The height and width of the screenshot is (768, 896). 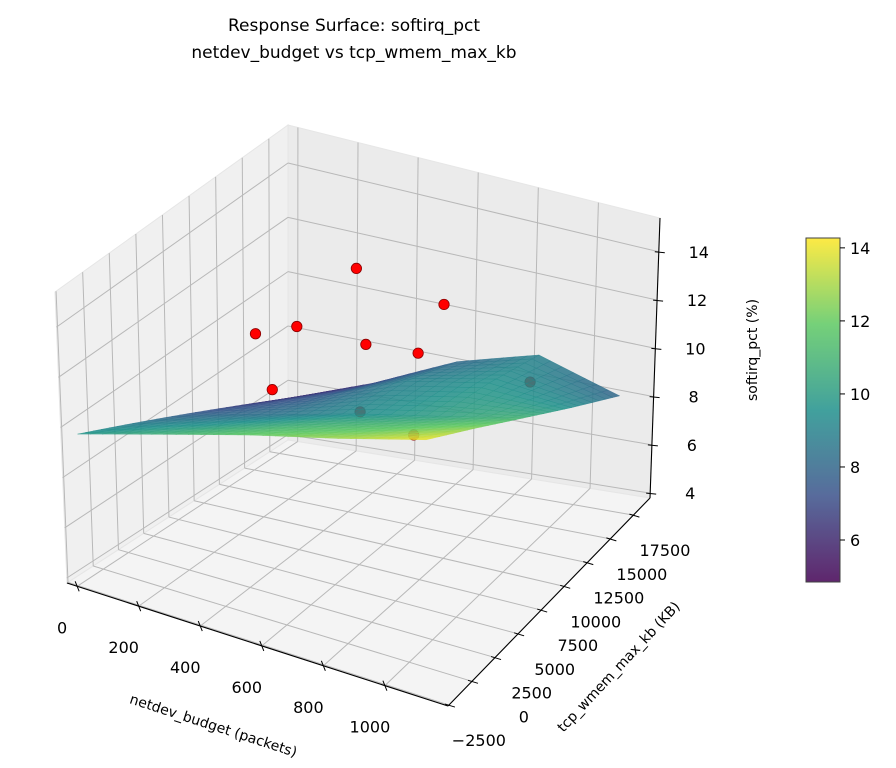 What do you see at coordinates (664, 550) in the screenshot?
I see `y-tick-label: 17500` at bounding box center [664, 550].